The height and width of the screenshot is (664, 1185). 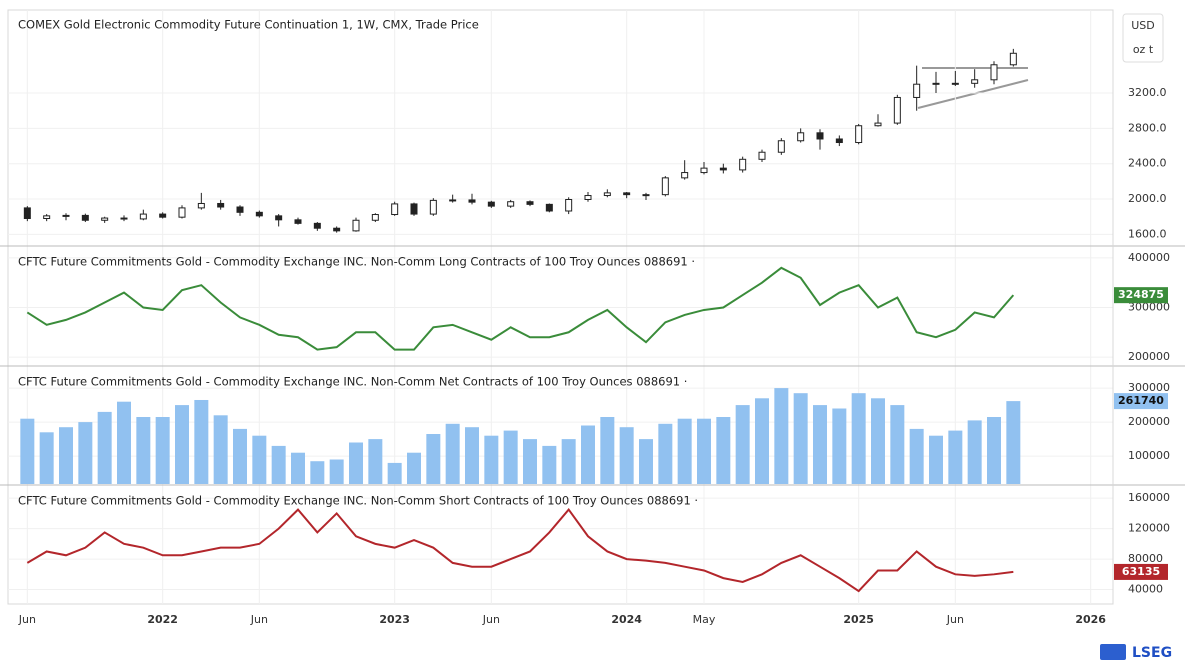 I want to click on series-line, so click(x=520, y=550).